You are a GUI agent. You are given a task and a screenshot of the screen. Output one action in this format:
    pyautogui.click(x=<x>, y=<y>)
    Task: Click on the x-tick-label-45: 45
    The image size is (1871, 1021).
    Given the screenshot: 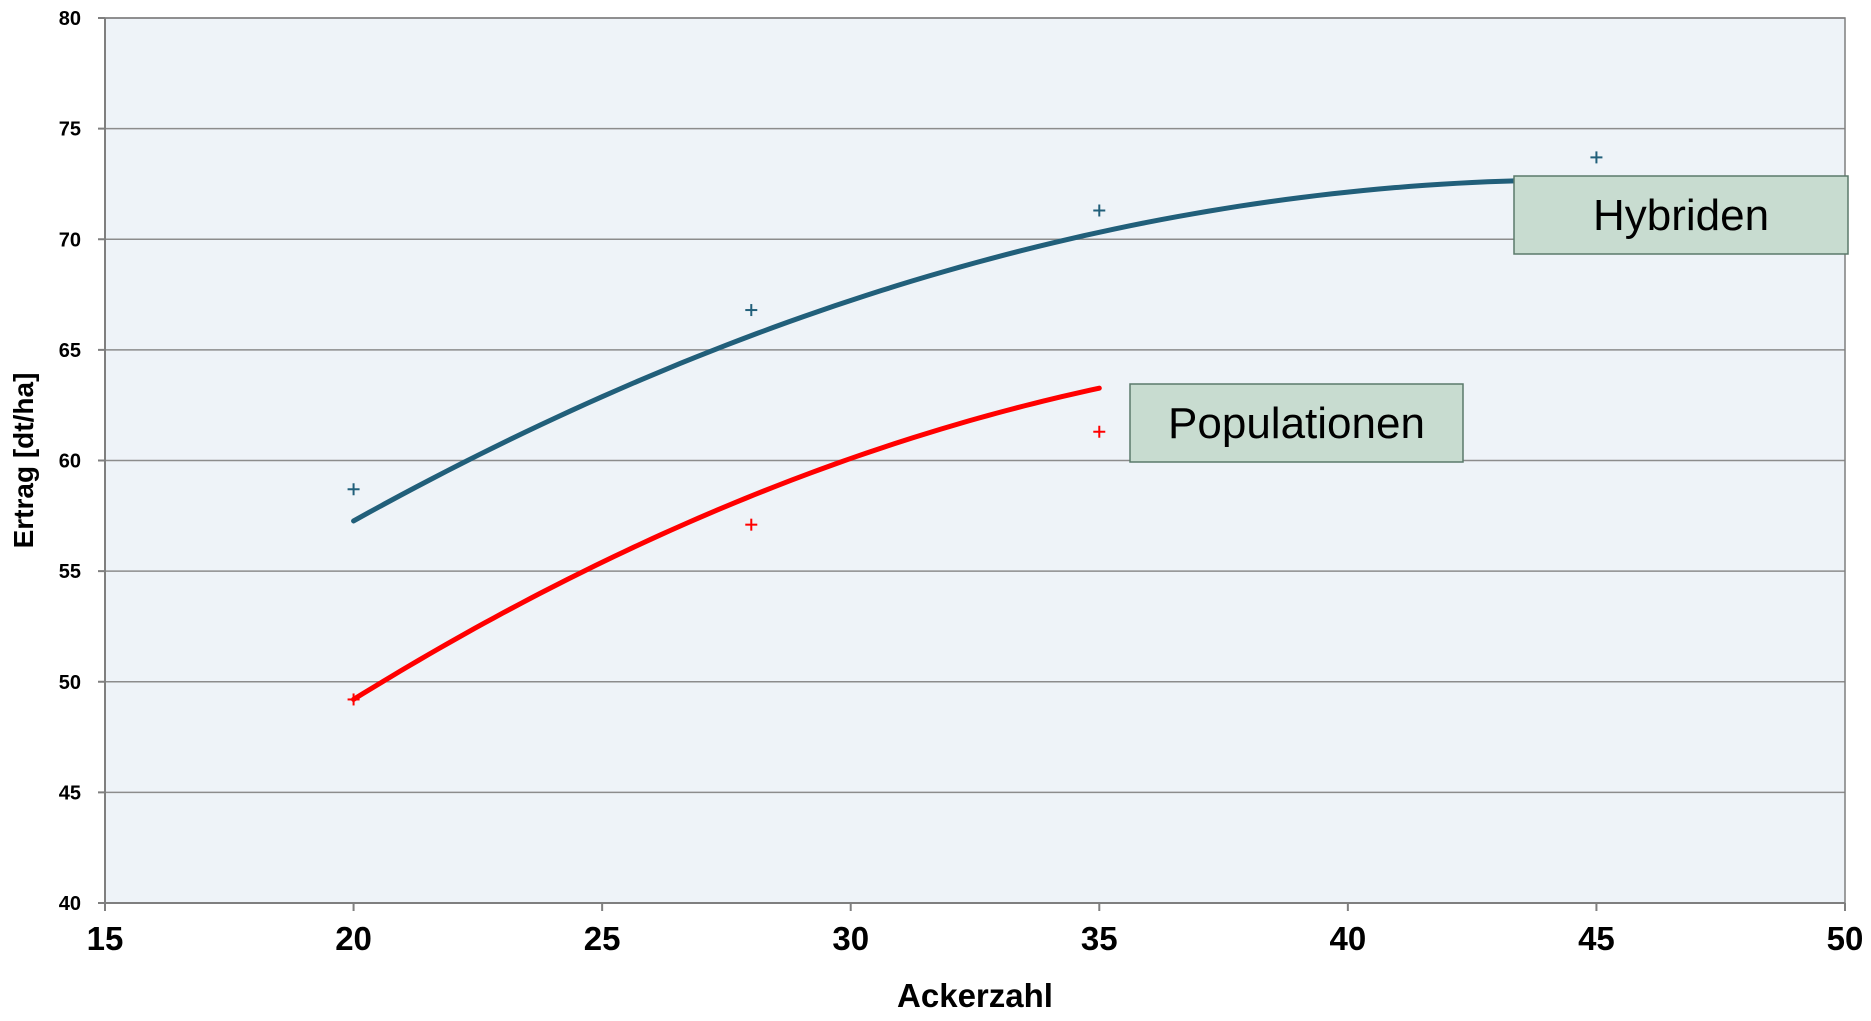 What is the action you would take?
    pyautogui.click(x=1596, y=938)
    